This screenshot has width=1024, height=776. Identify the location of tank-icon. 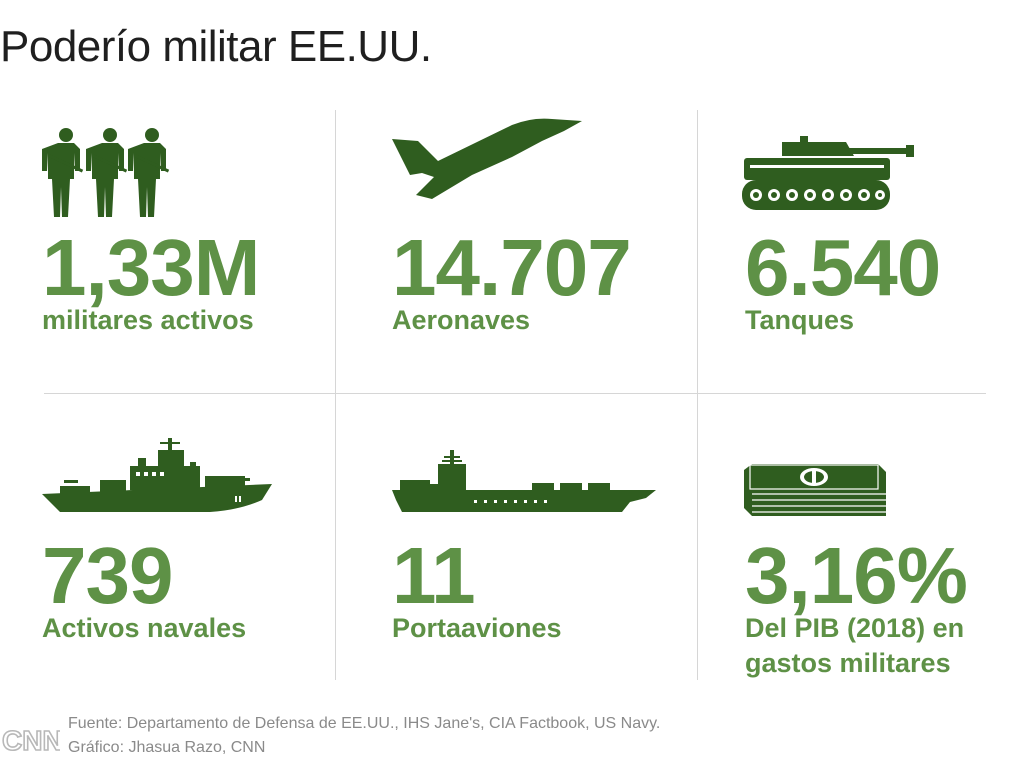
(828, 173).